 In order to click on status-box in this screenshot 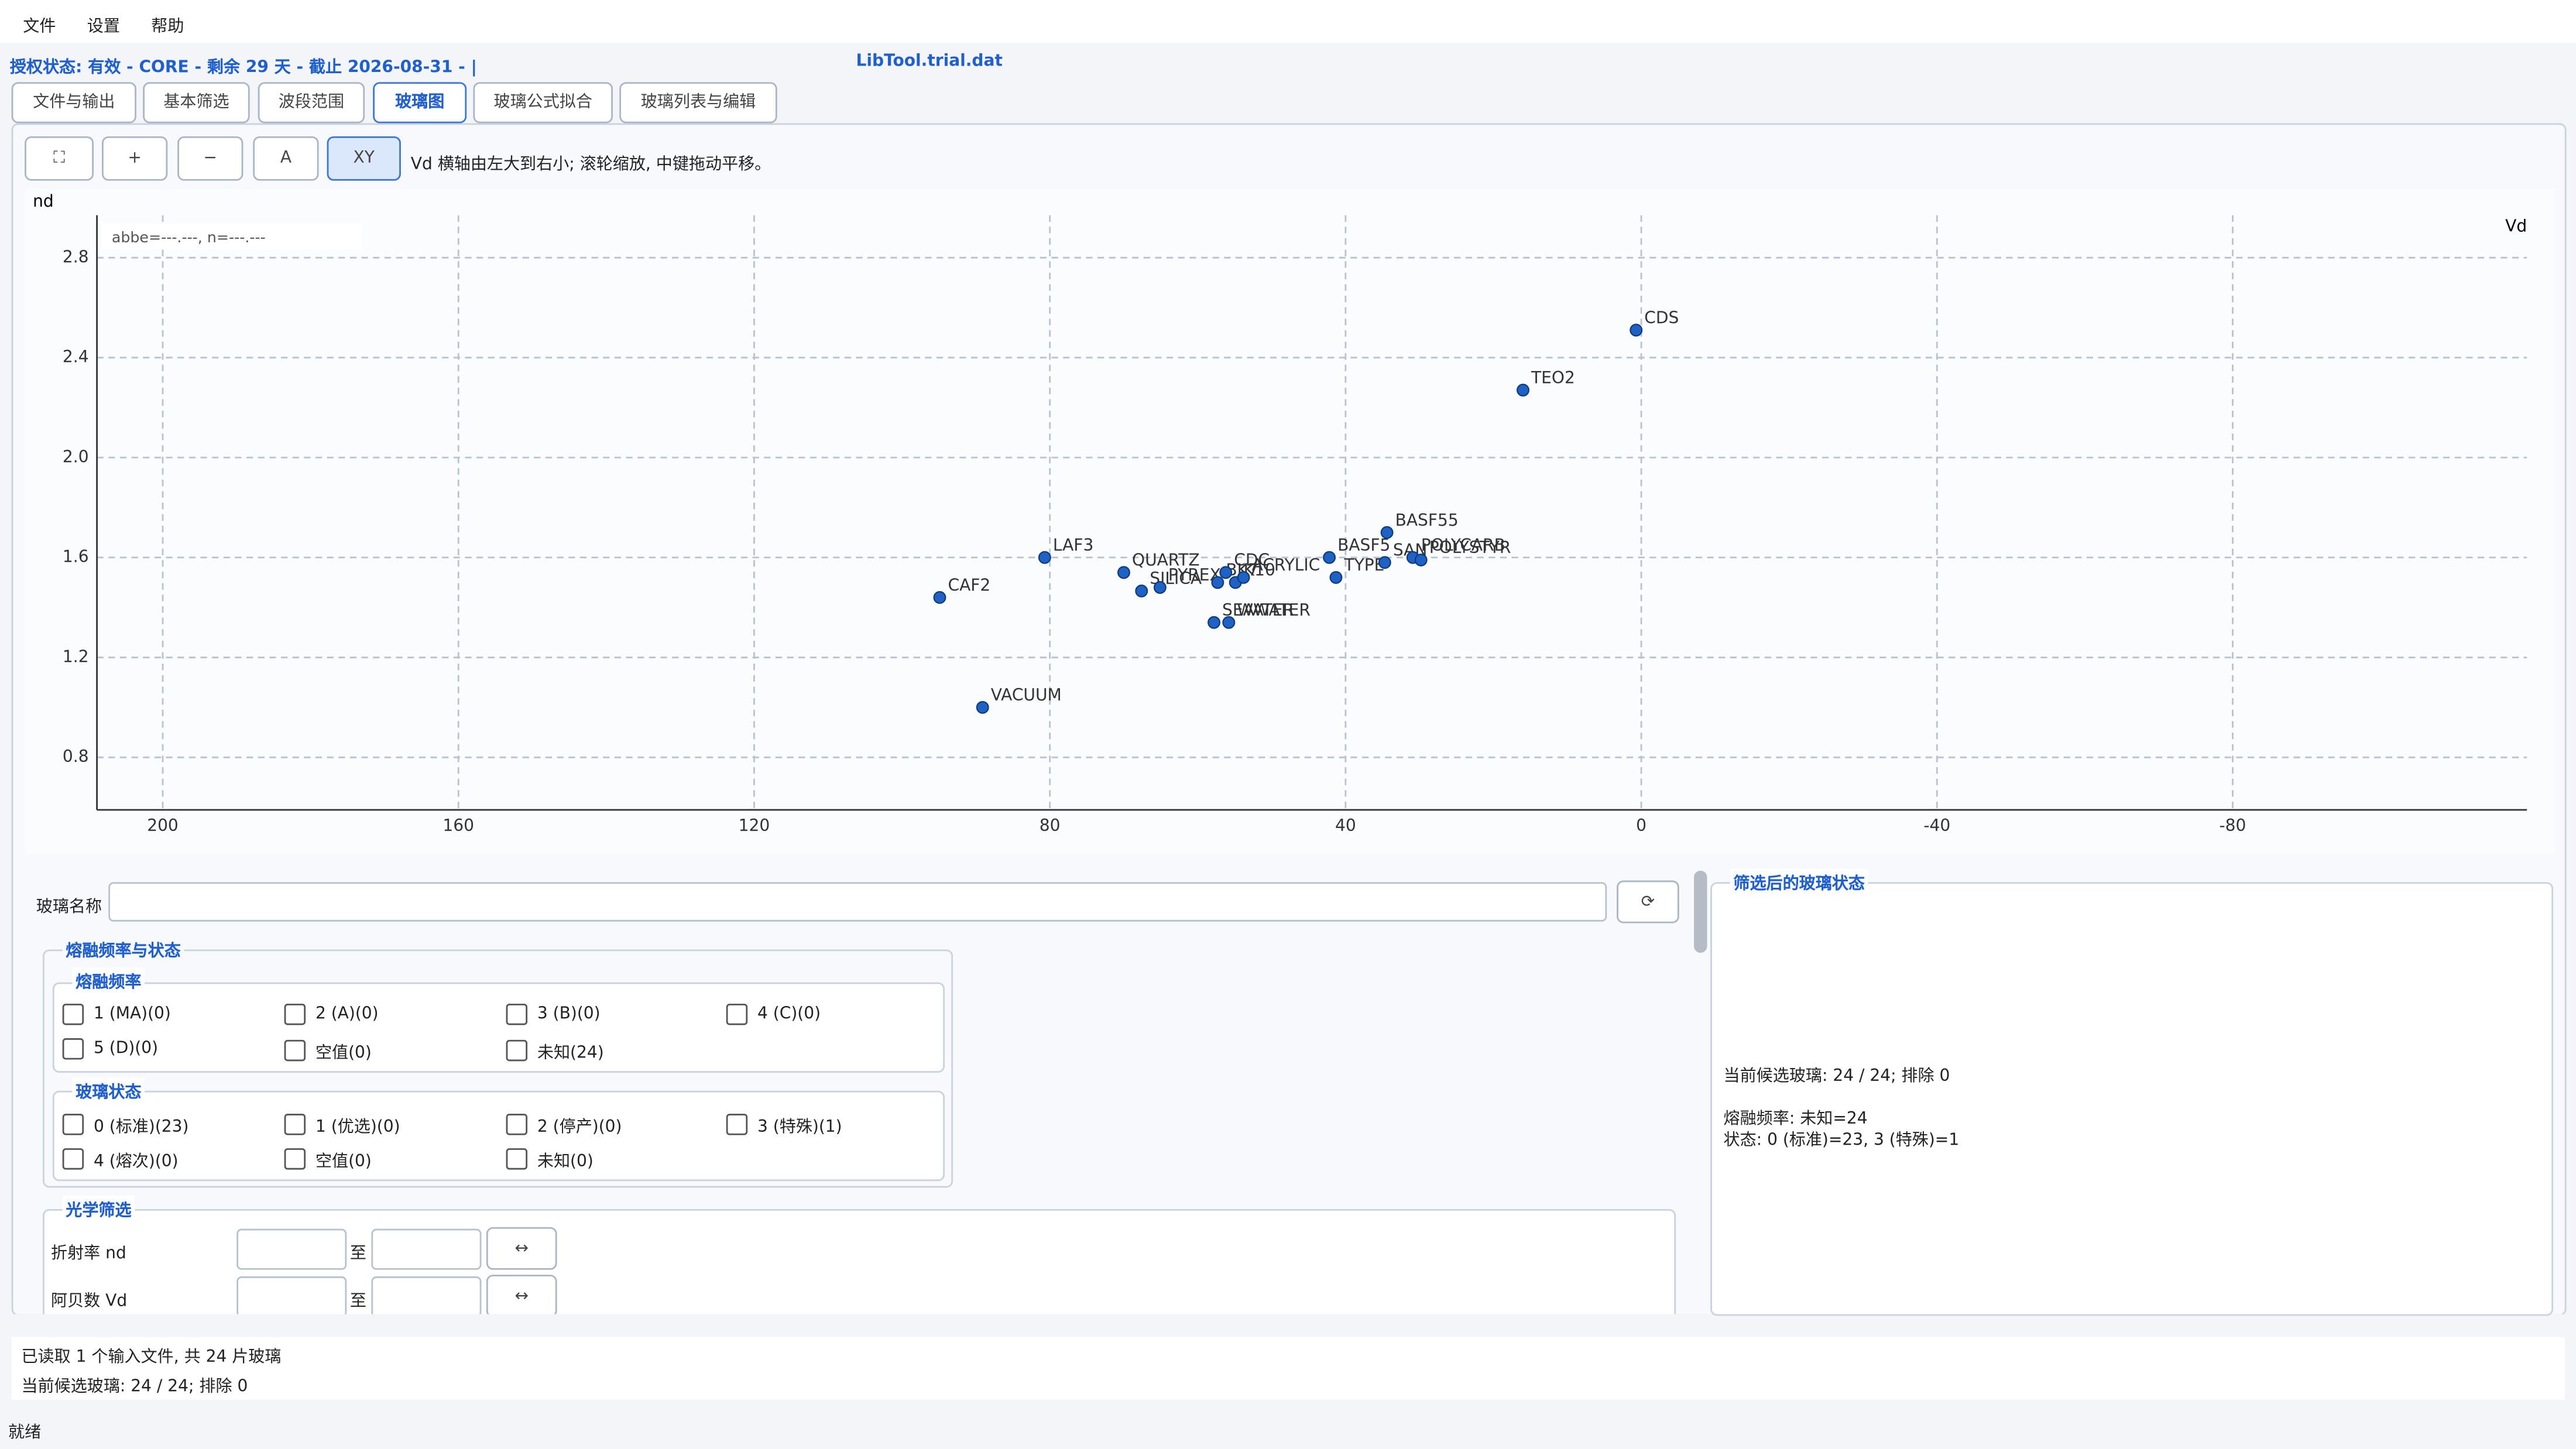, I will do `click(498, 1136)`.